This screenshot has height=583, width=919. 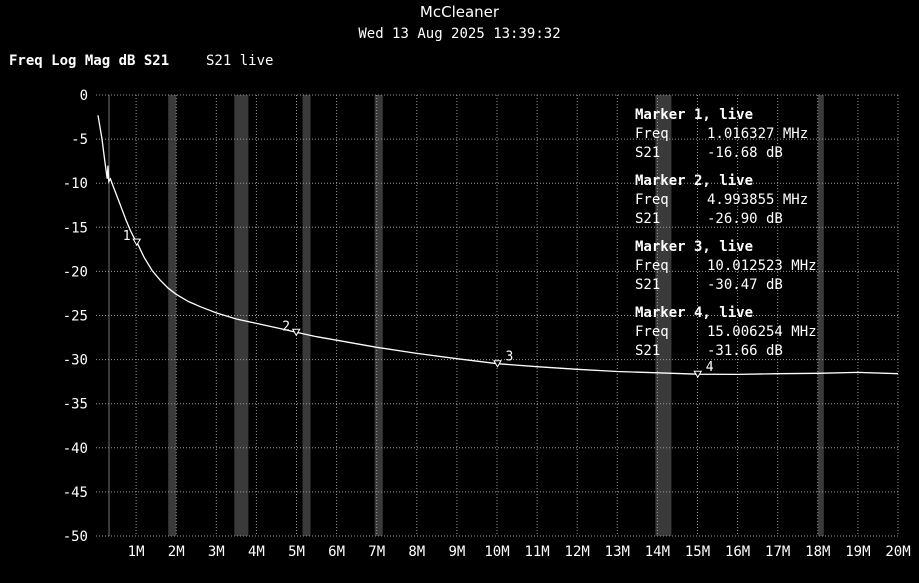 What do you see at coordinates (694, 247) in the screenshot?
I see `marker-3-title: Marker 3, live` at bounding box center [694, 247].